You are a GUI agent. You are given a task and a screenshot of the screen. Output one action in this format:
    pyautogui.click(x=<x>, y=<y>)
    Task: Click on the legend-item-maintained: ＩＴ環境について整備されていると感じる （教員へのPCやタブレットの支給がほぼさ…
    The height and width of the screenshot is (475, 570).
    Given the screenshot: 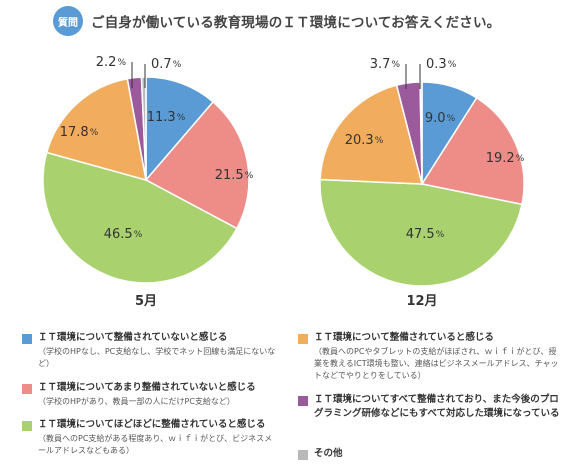 What is the action you would take?
    pyautogui.click(x=429, y=356)
    